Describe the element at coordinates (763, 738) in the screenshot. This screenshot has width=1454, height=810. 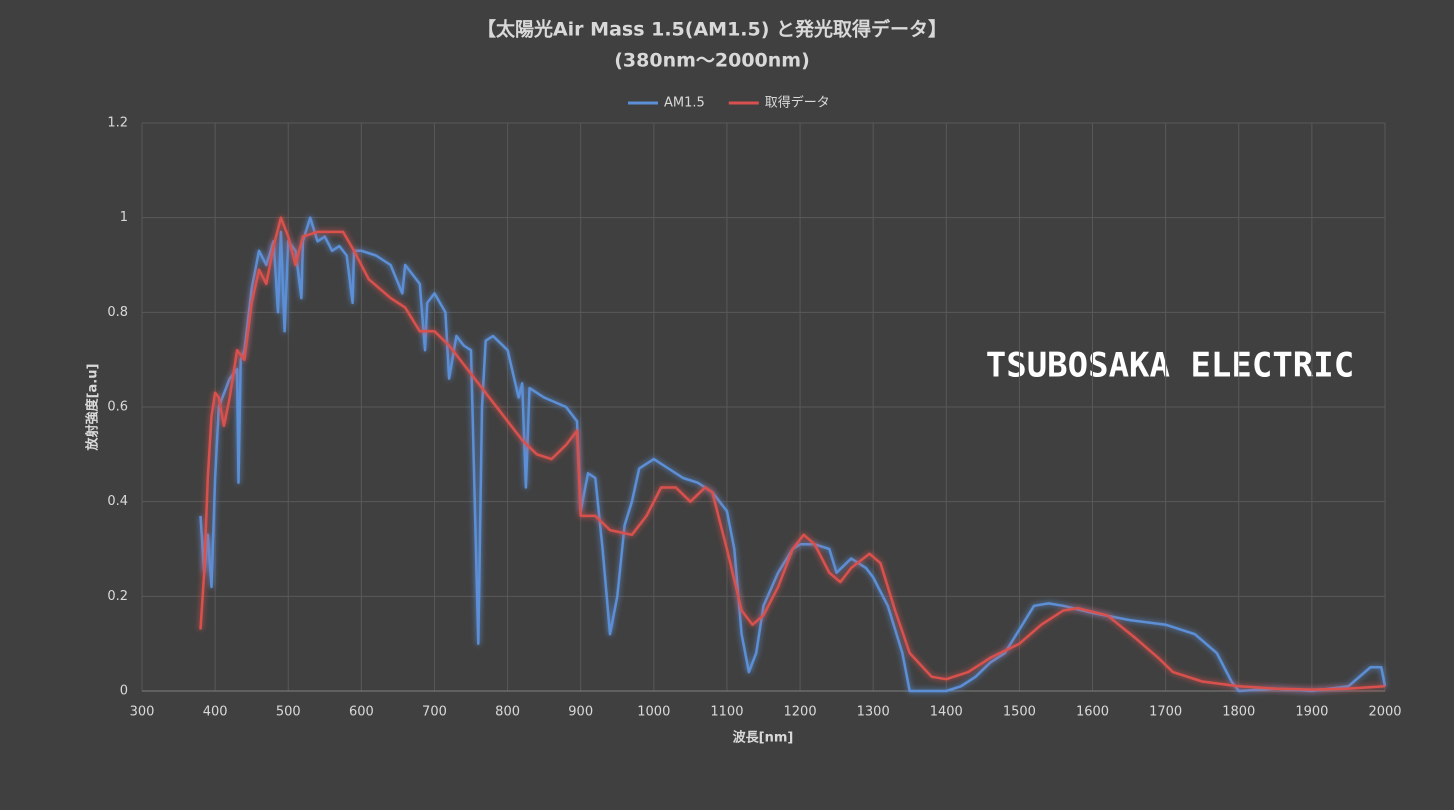
I see `x-axis-title: 波長[nm]` at that location.